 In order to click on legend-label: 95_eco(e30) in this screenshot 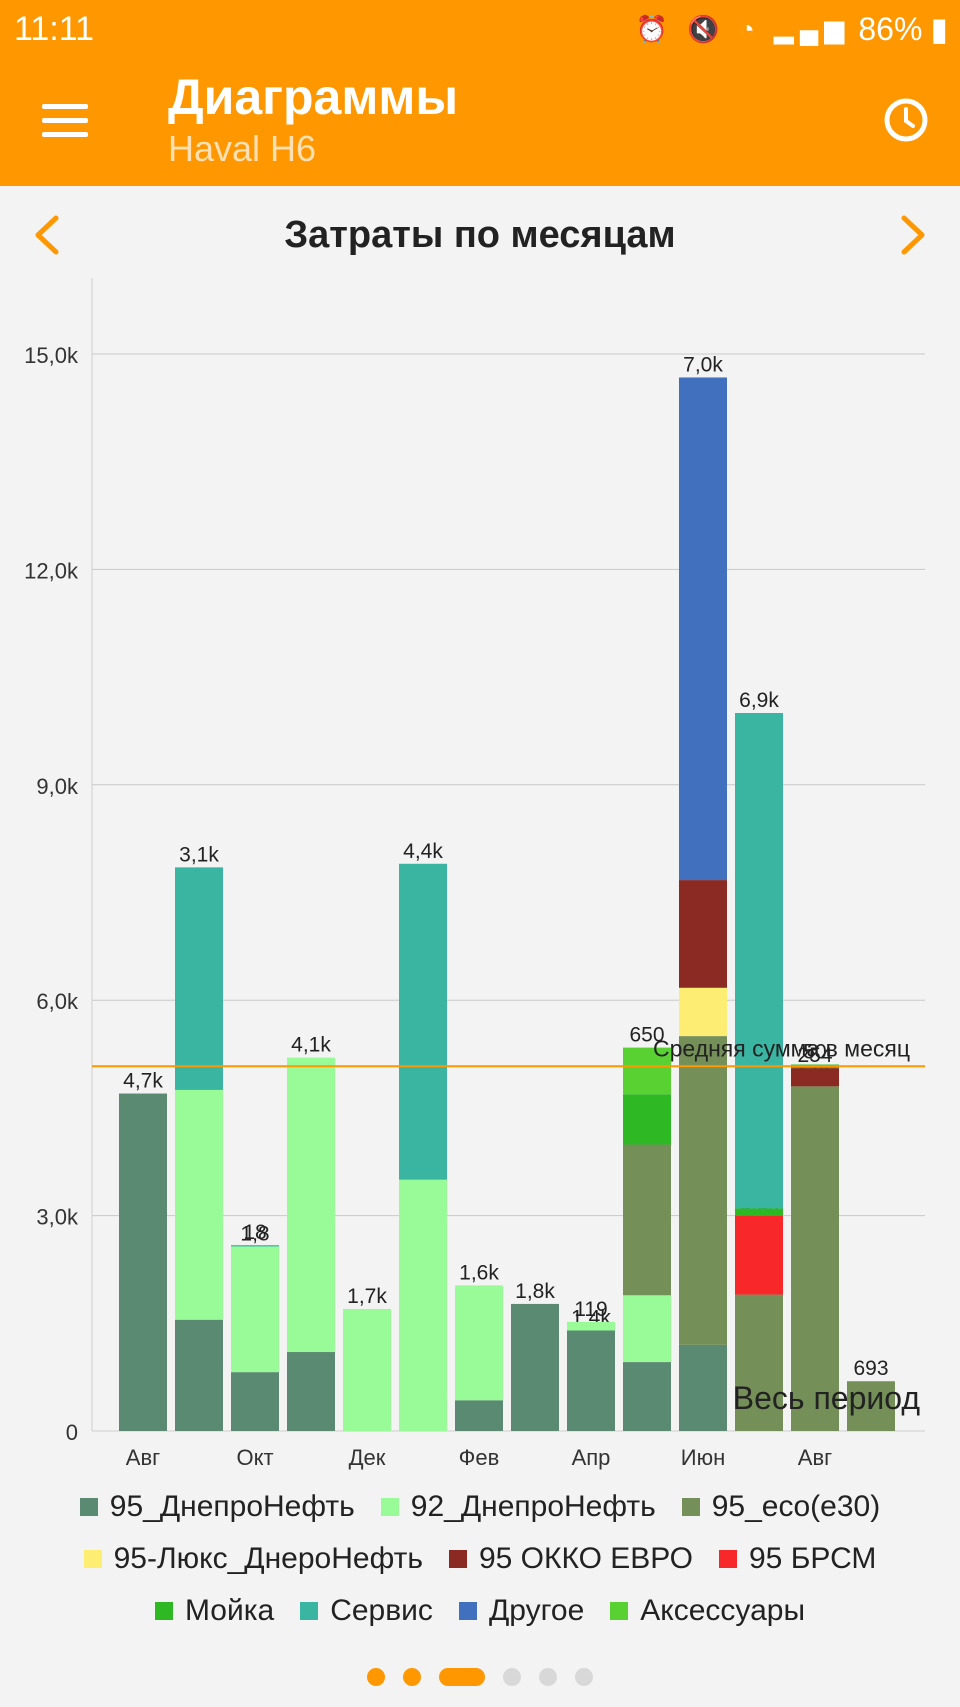, I will do `click(796, 1506)`.